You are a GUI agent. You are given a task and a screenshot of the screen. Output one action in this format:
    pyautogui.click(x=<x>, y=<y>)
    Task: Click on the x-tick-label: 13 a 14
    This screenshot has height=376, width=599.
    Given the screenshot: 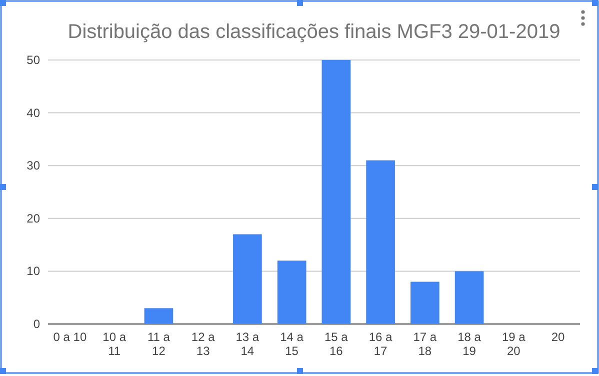 What is the action you would take?
    pyautogui.click(x=248, y=344)
    